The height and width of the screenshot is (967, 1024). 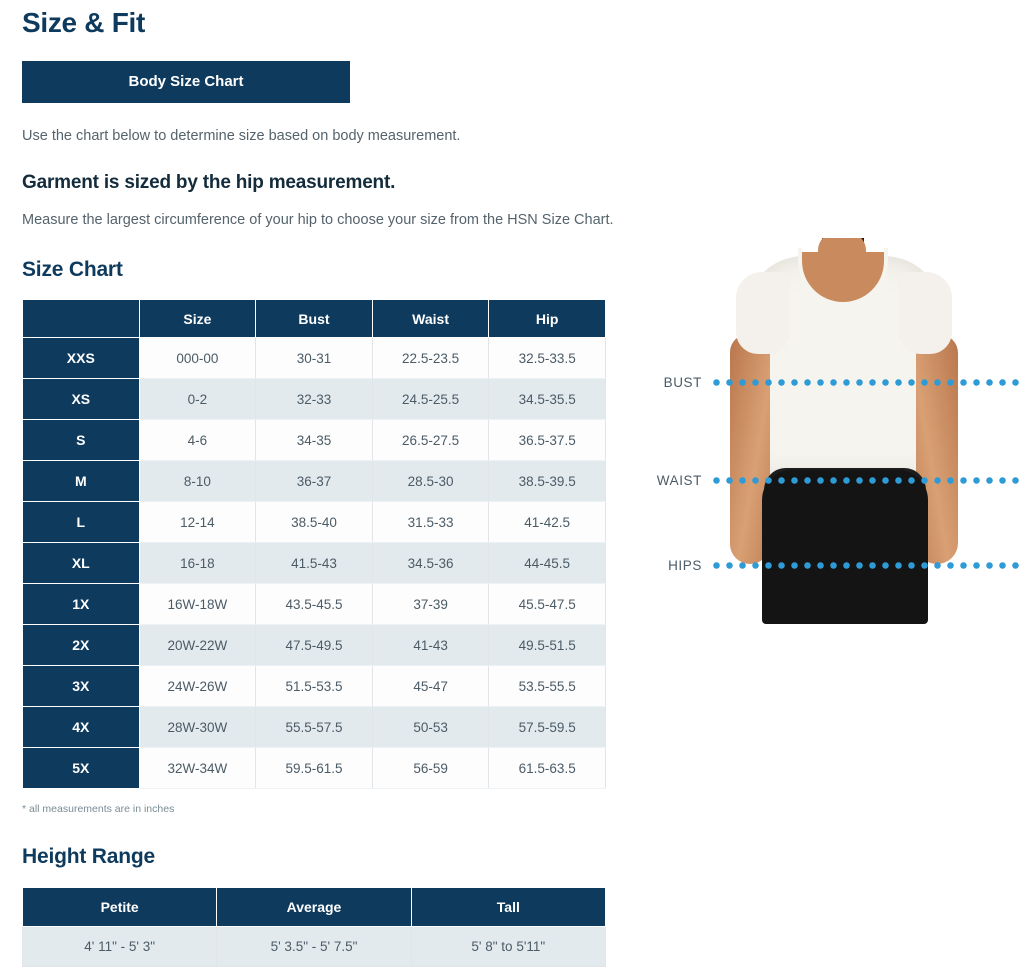 I want to click on column-header-tall: Tall, so click(x=508, y=906).